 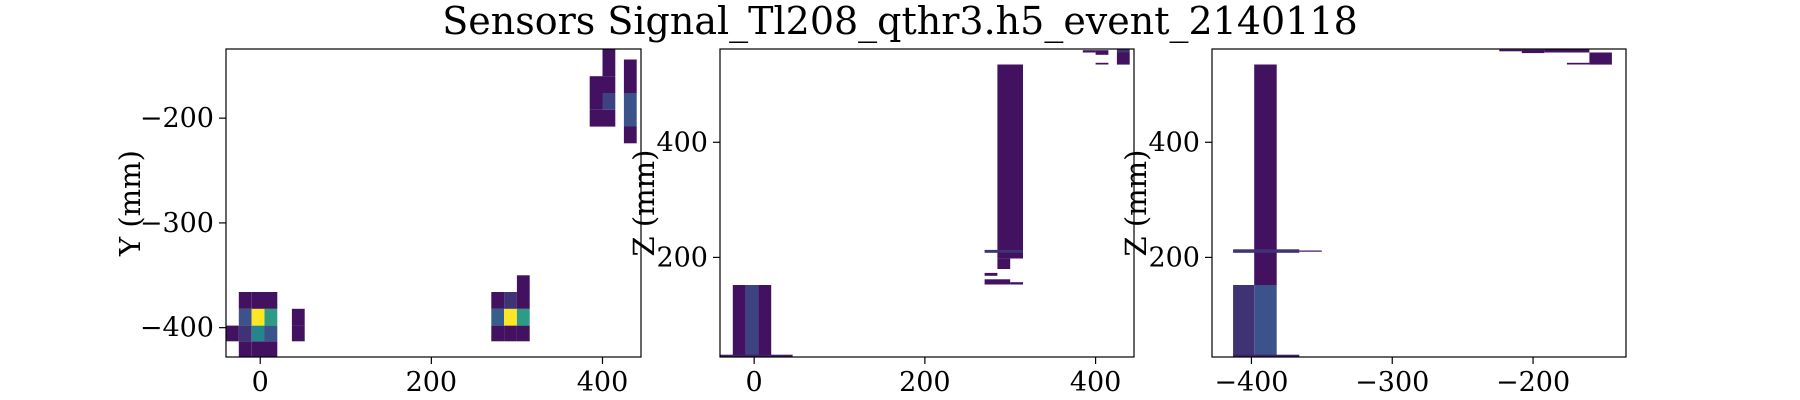 What do you see at coordinates (260, 382) in the screenshot?
I see `panel-xy-xtick-label-0: 0` at bounding box center [260, 382].